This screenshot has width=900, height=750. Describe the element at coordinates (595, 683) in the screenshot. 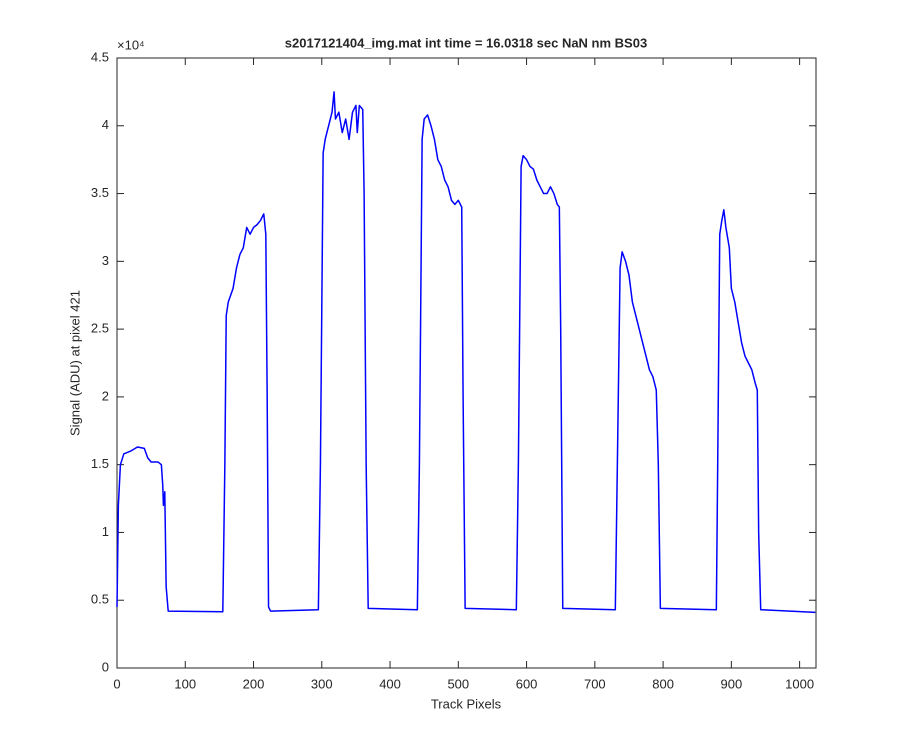

I see `x-tick-label: 700` at that location.